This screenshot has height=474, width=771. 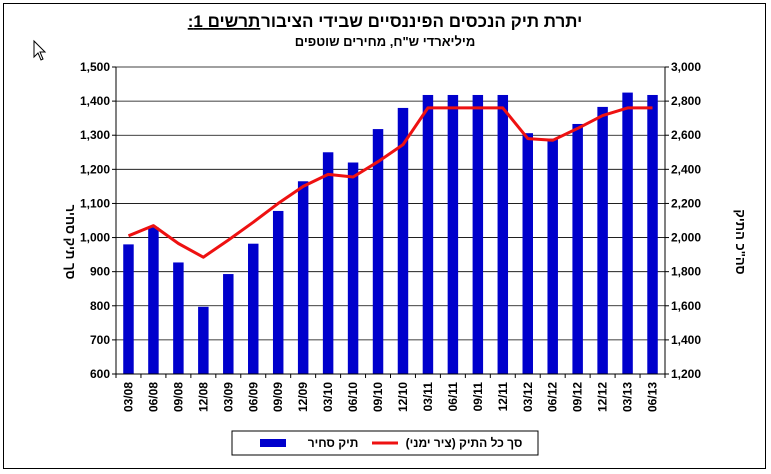 I want to click on x-tick-label: 09/12, so click(x=578, y=397).